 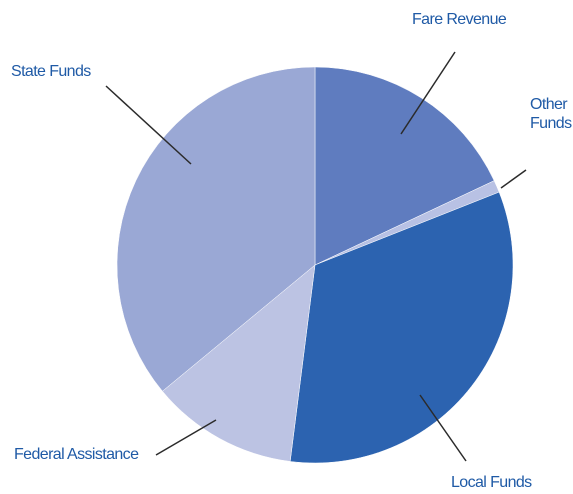 I want to click on slice-label: Federal Assistance, so click(x=76, y=454).